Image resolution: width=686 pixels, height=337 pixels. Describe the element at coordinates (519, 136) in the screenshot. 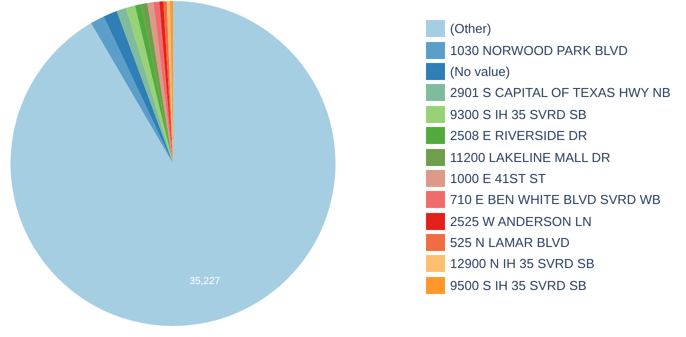

I see `legend-label: 2508 E RIVERSIDE DR` at that location.